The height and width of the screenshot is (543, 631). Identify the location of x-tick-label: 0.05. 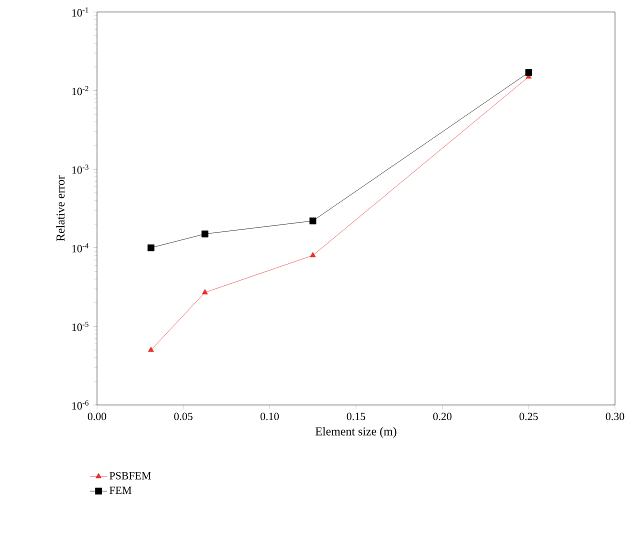
(183, 416).